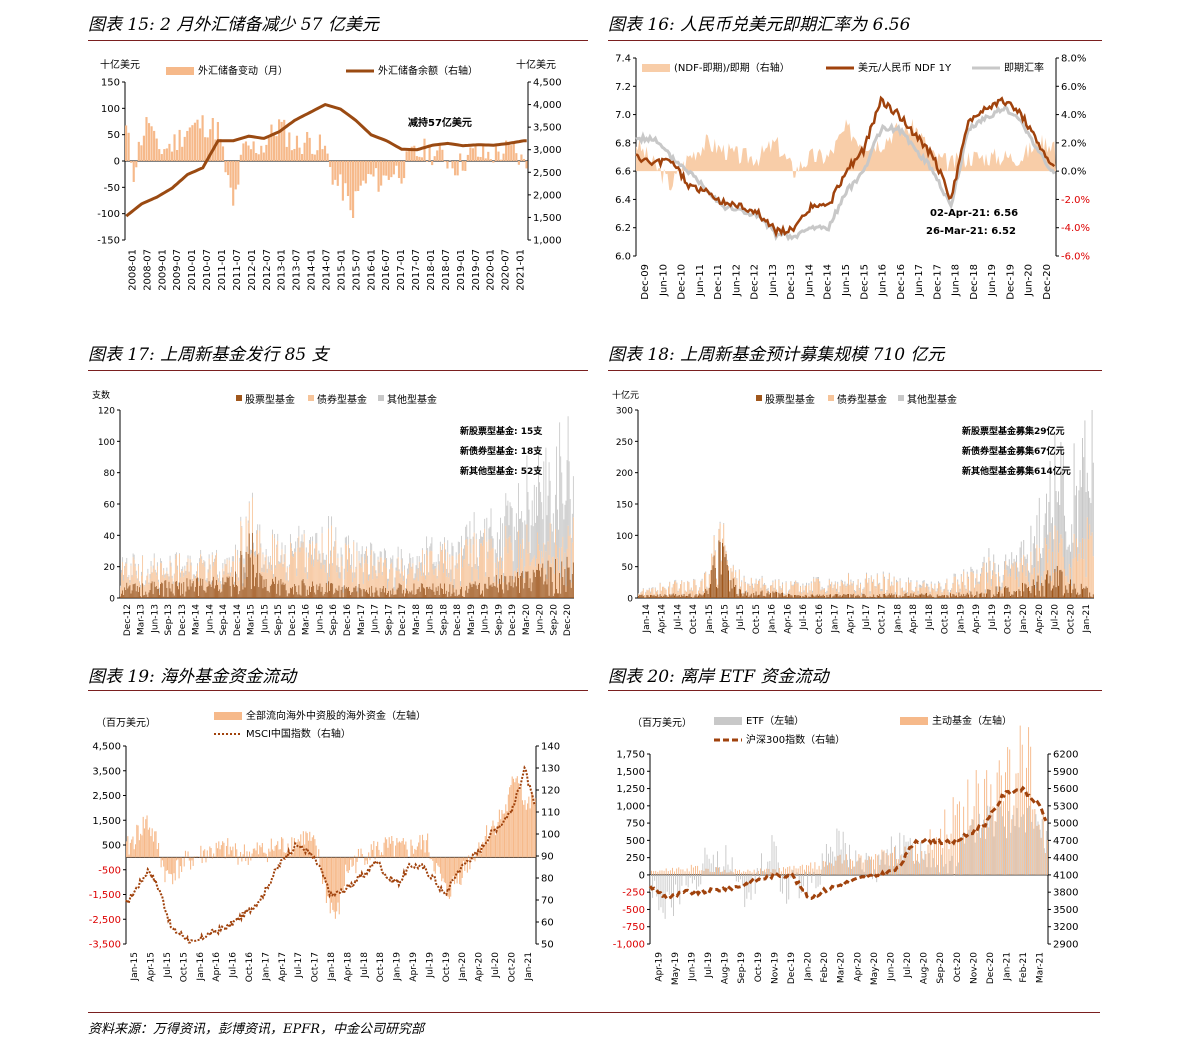 This screenshot has width=1191, height=1053. Describe the element at coordinates (311, 398) in the screenshot. I see `legend-swatch` at that location.